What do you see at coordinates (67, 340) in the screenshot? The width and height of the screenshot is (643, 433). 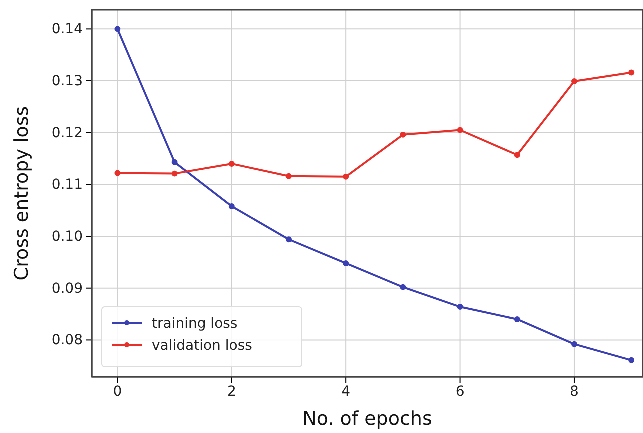 I see `y-tick-label: 0.08` at bounding box center [67, 340].